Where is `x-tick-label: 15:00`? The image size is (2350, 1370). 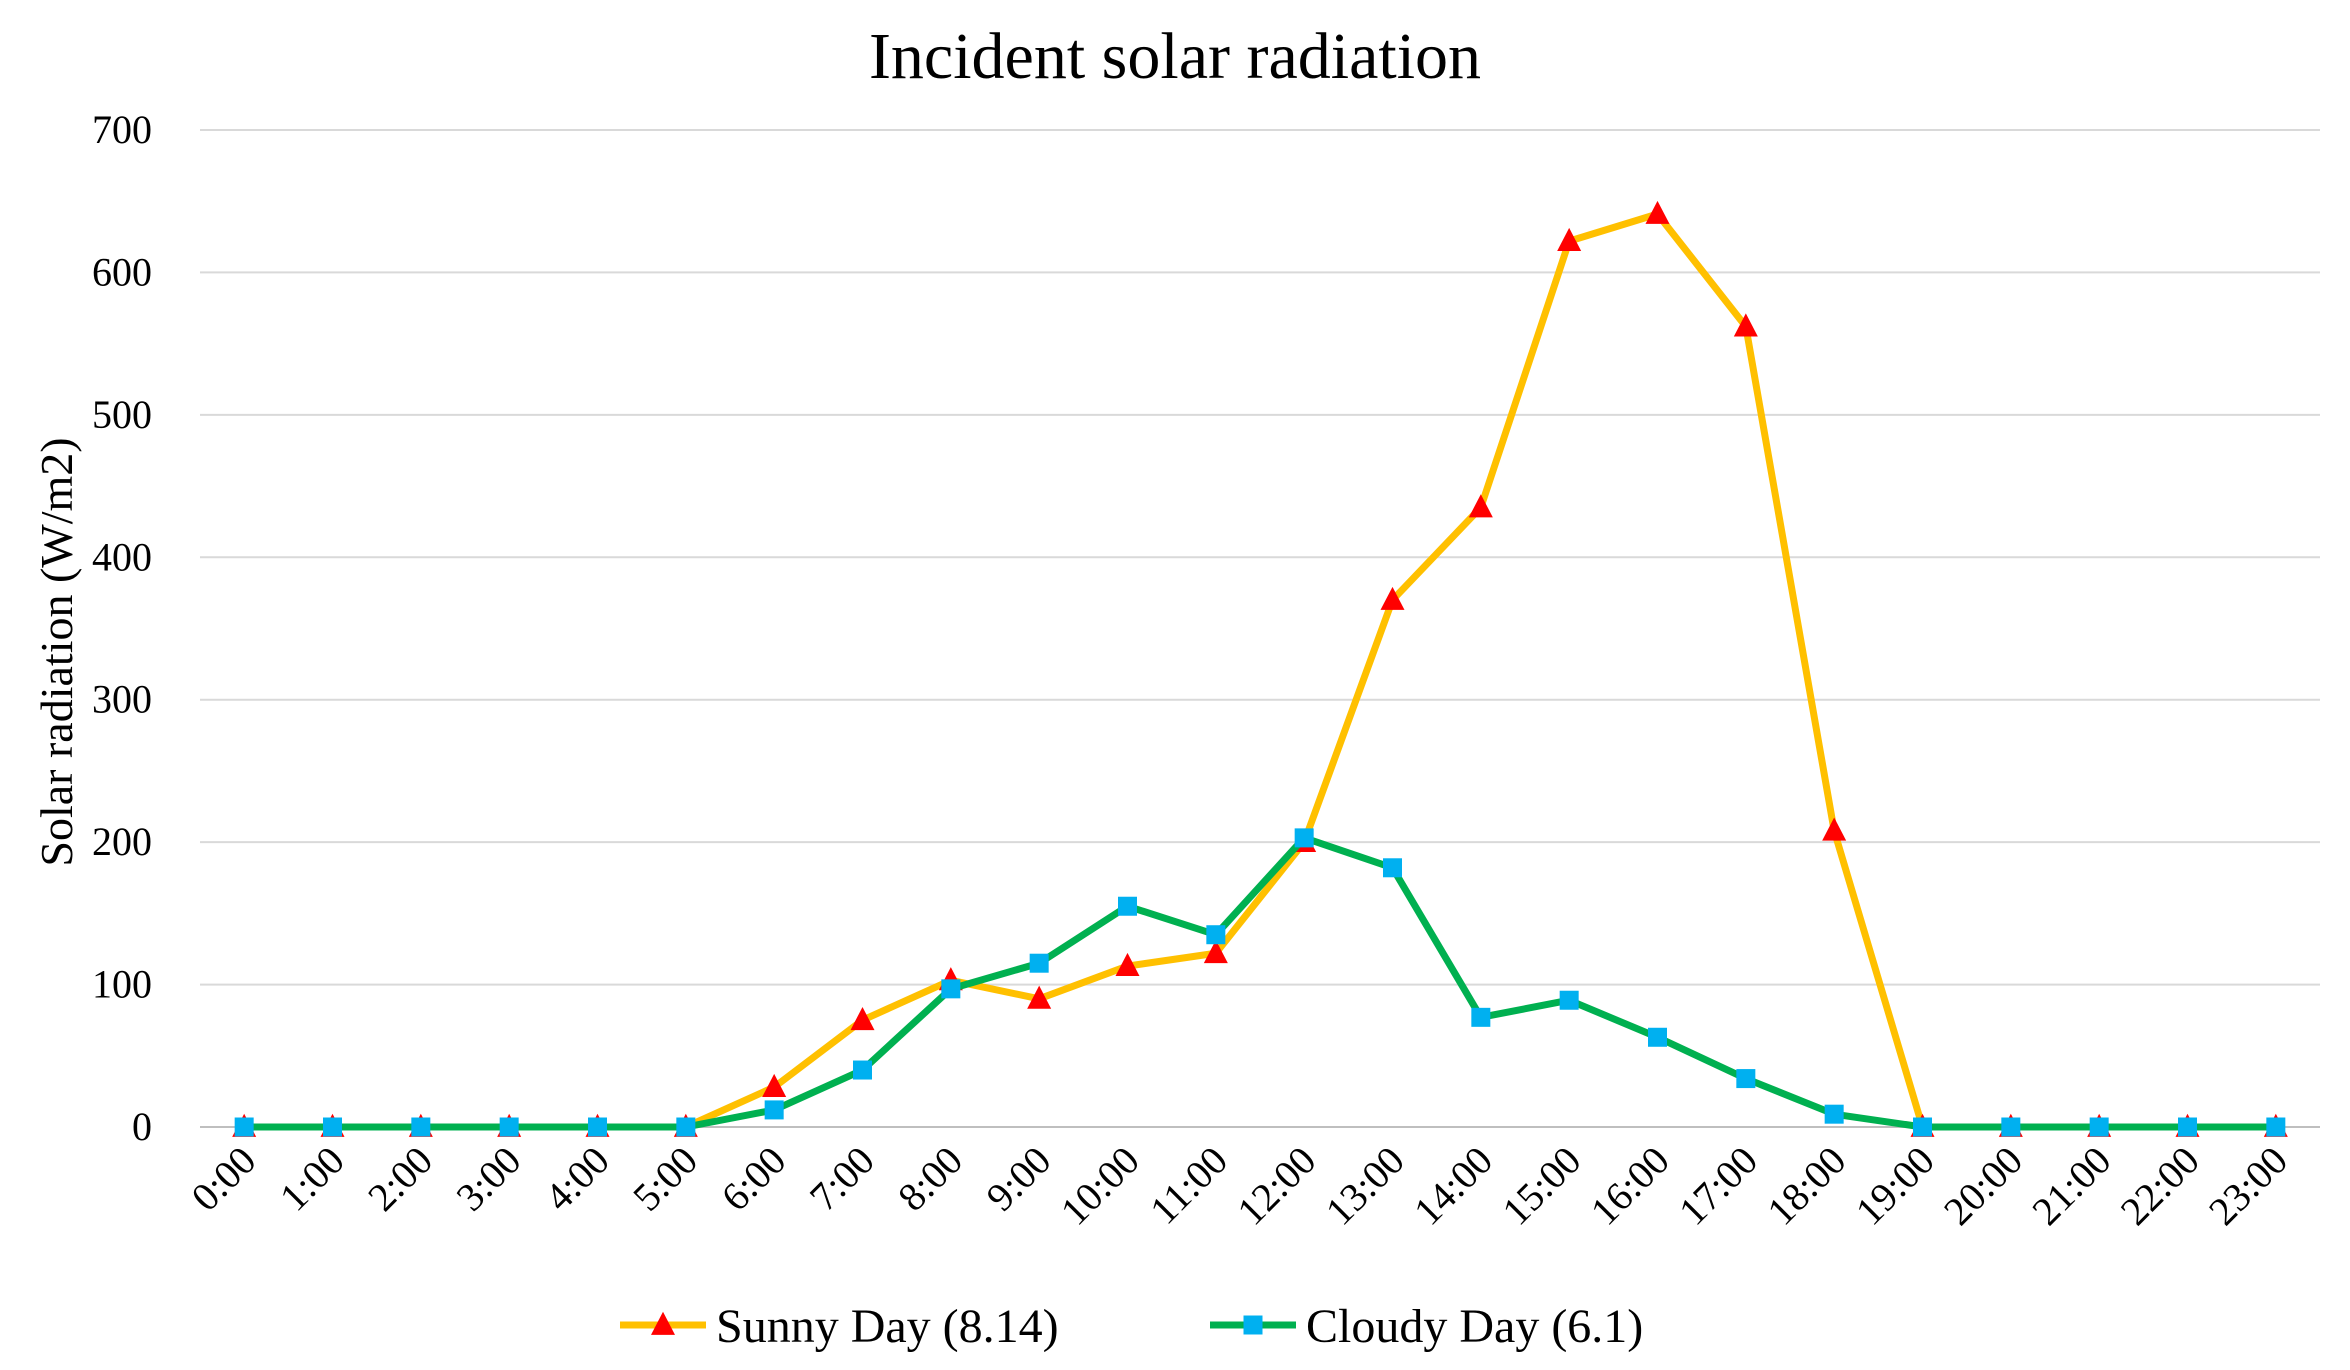
x-tick-label: 15:00 is located at coordinates (1541, 1186).